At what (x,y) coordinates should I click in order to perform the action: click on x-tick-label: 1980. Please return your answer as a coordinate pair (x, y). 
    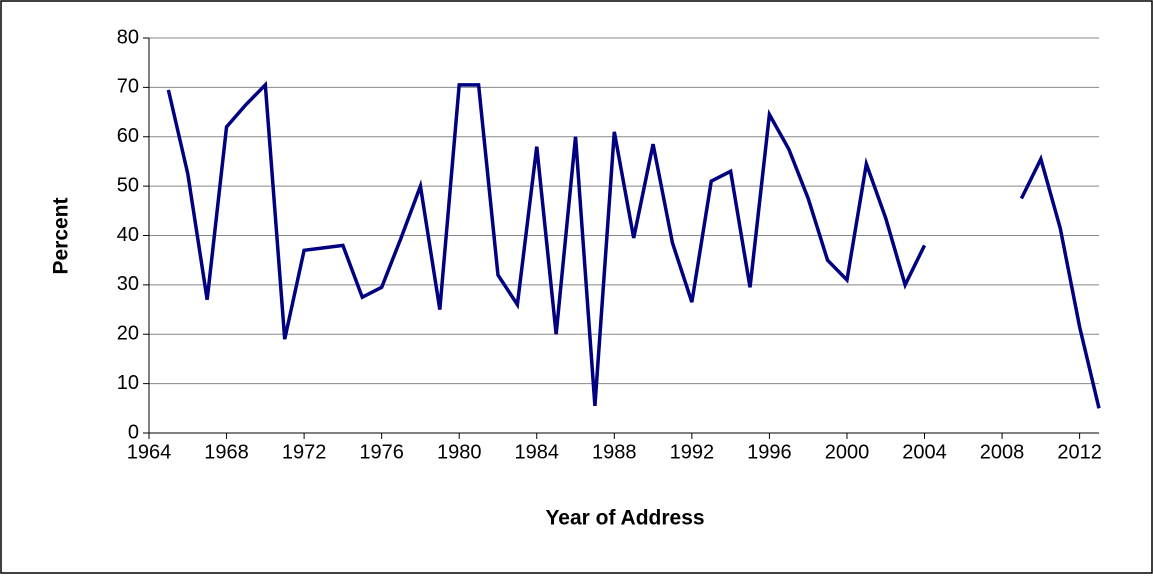
    Looking at the image, I should click on (459, 452).